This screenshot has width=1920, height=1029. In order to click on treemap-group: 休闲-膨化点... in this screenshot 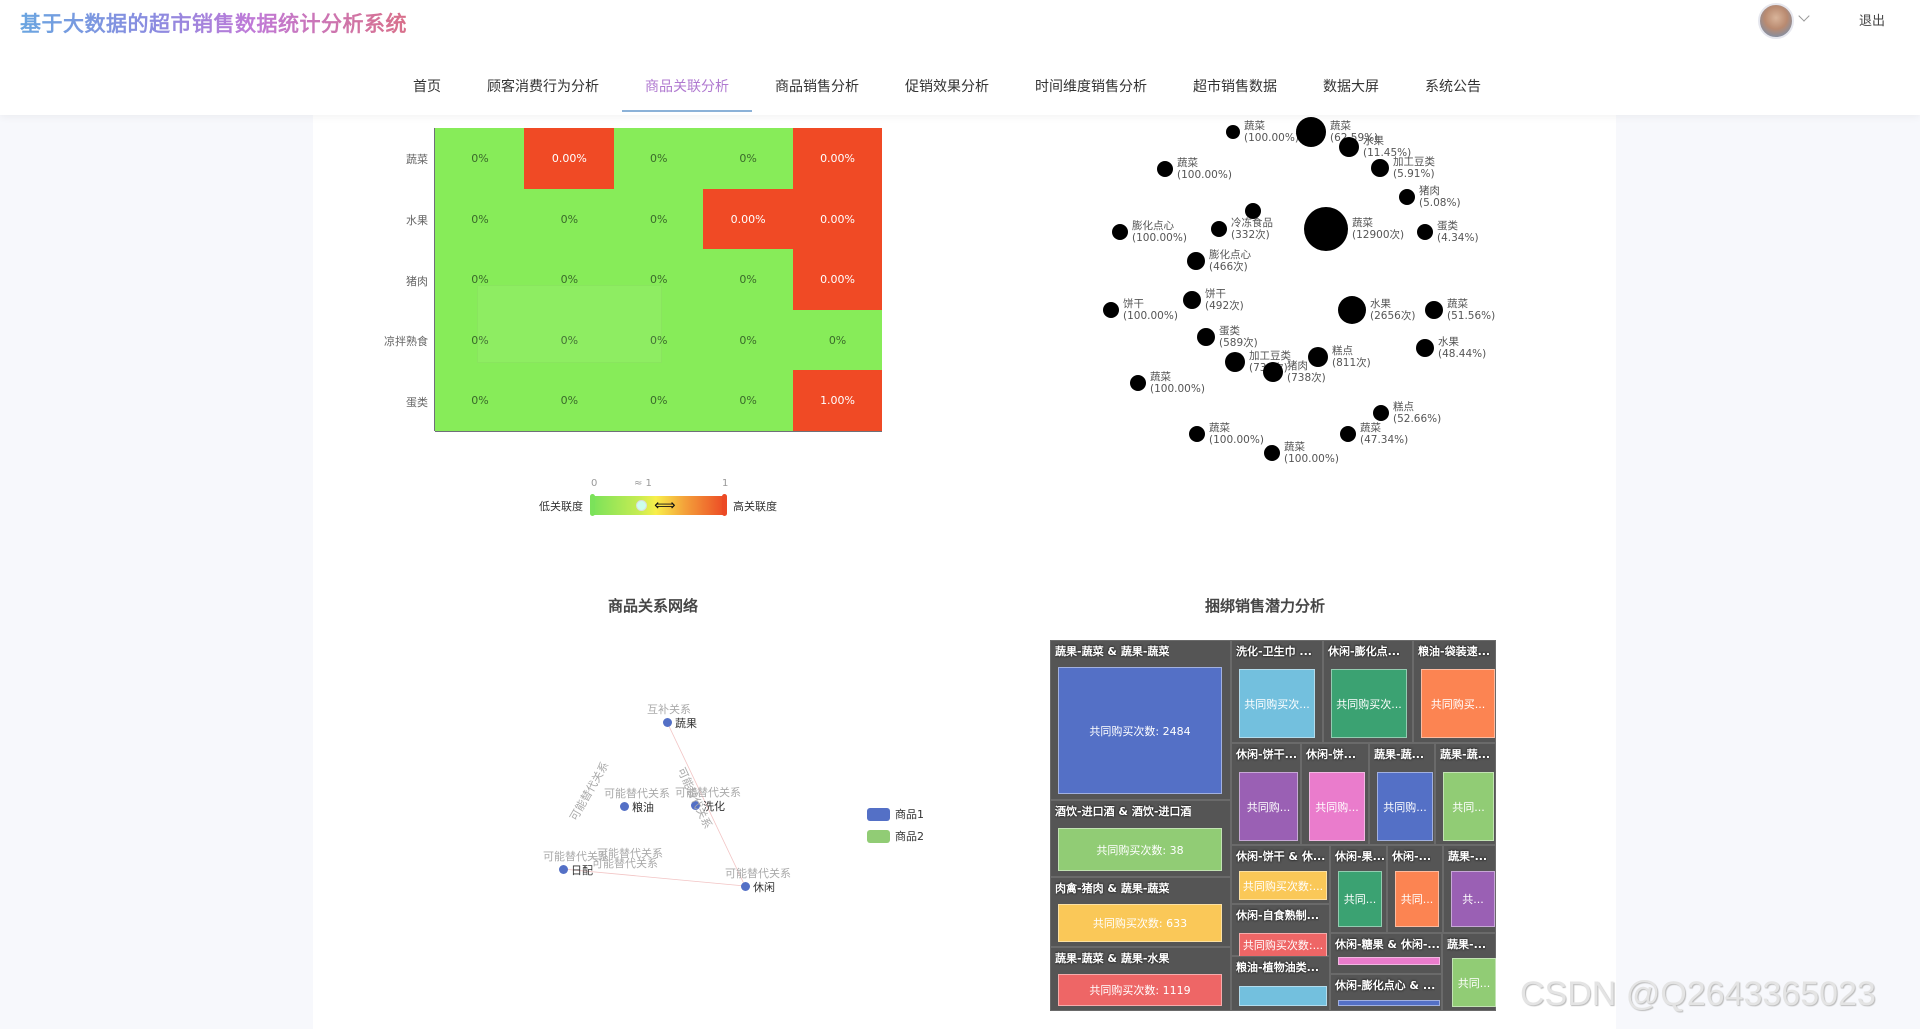, I will do `click(1368, 691)`.